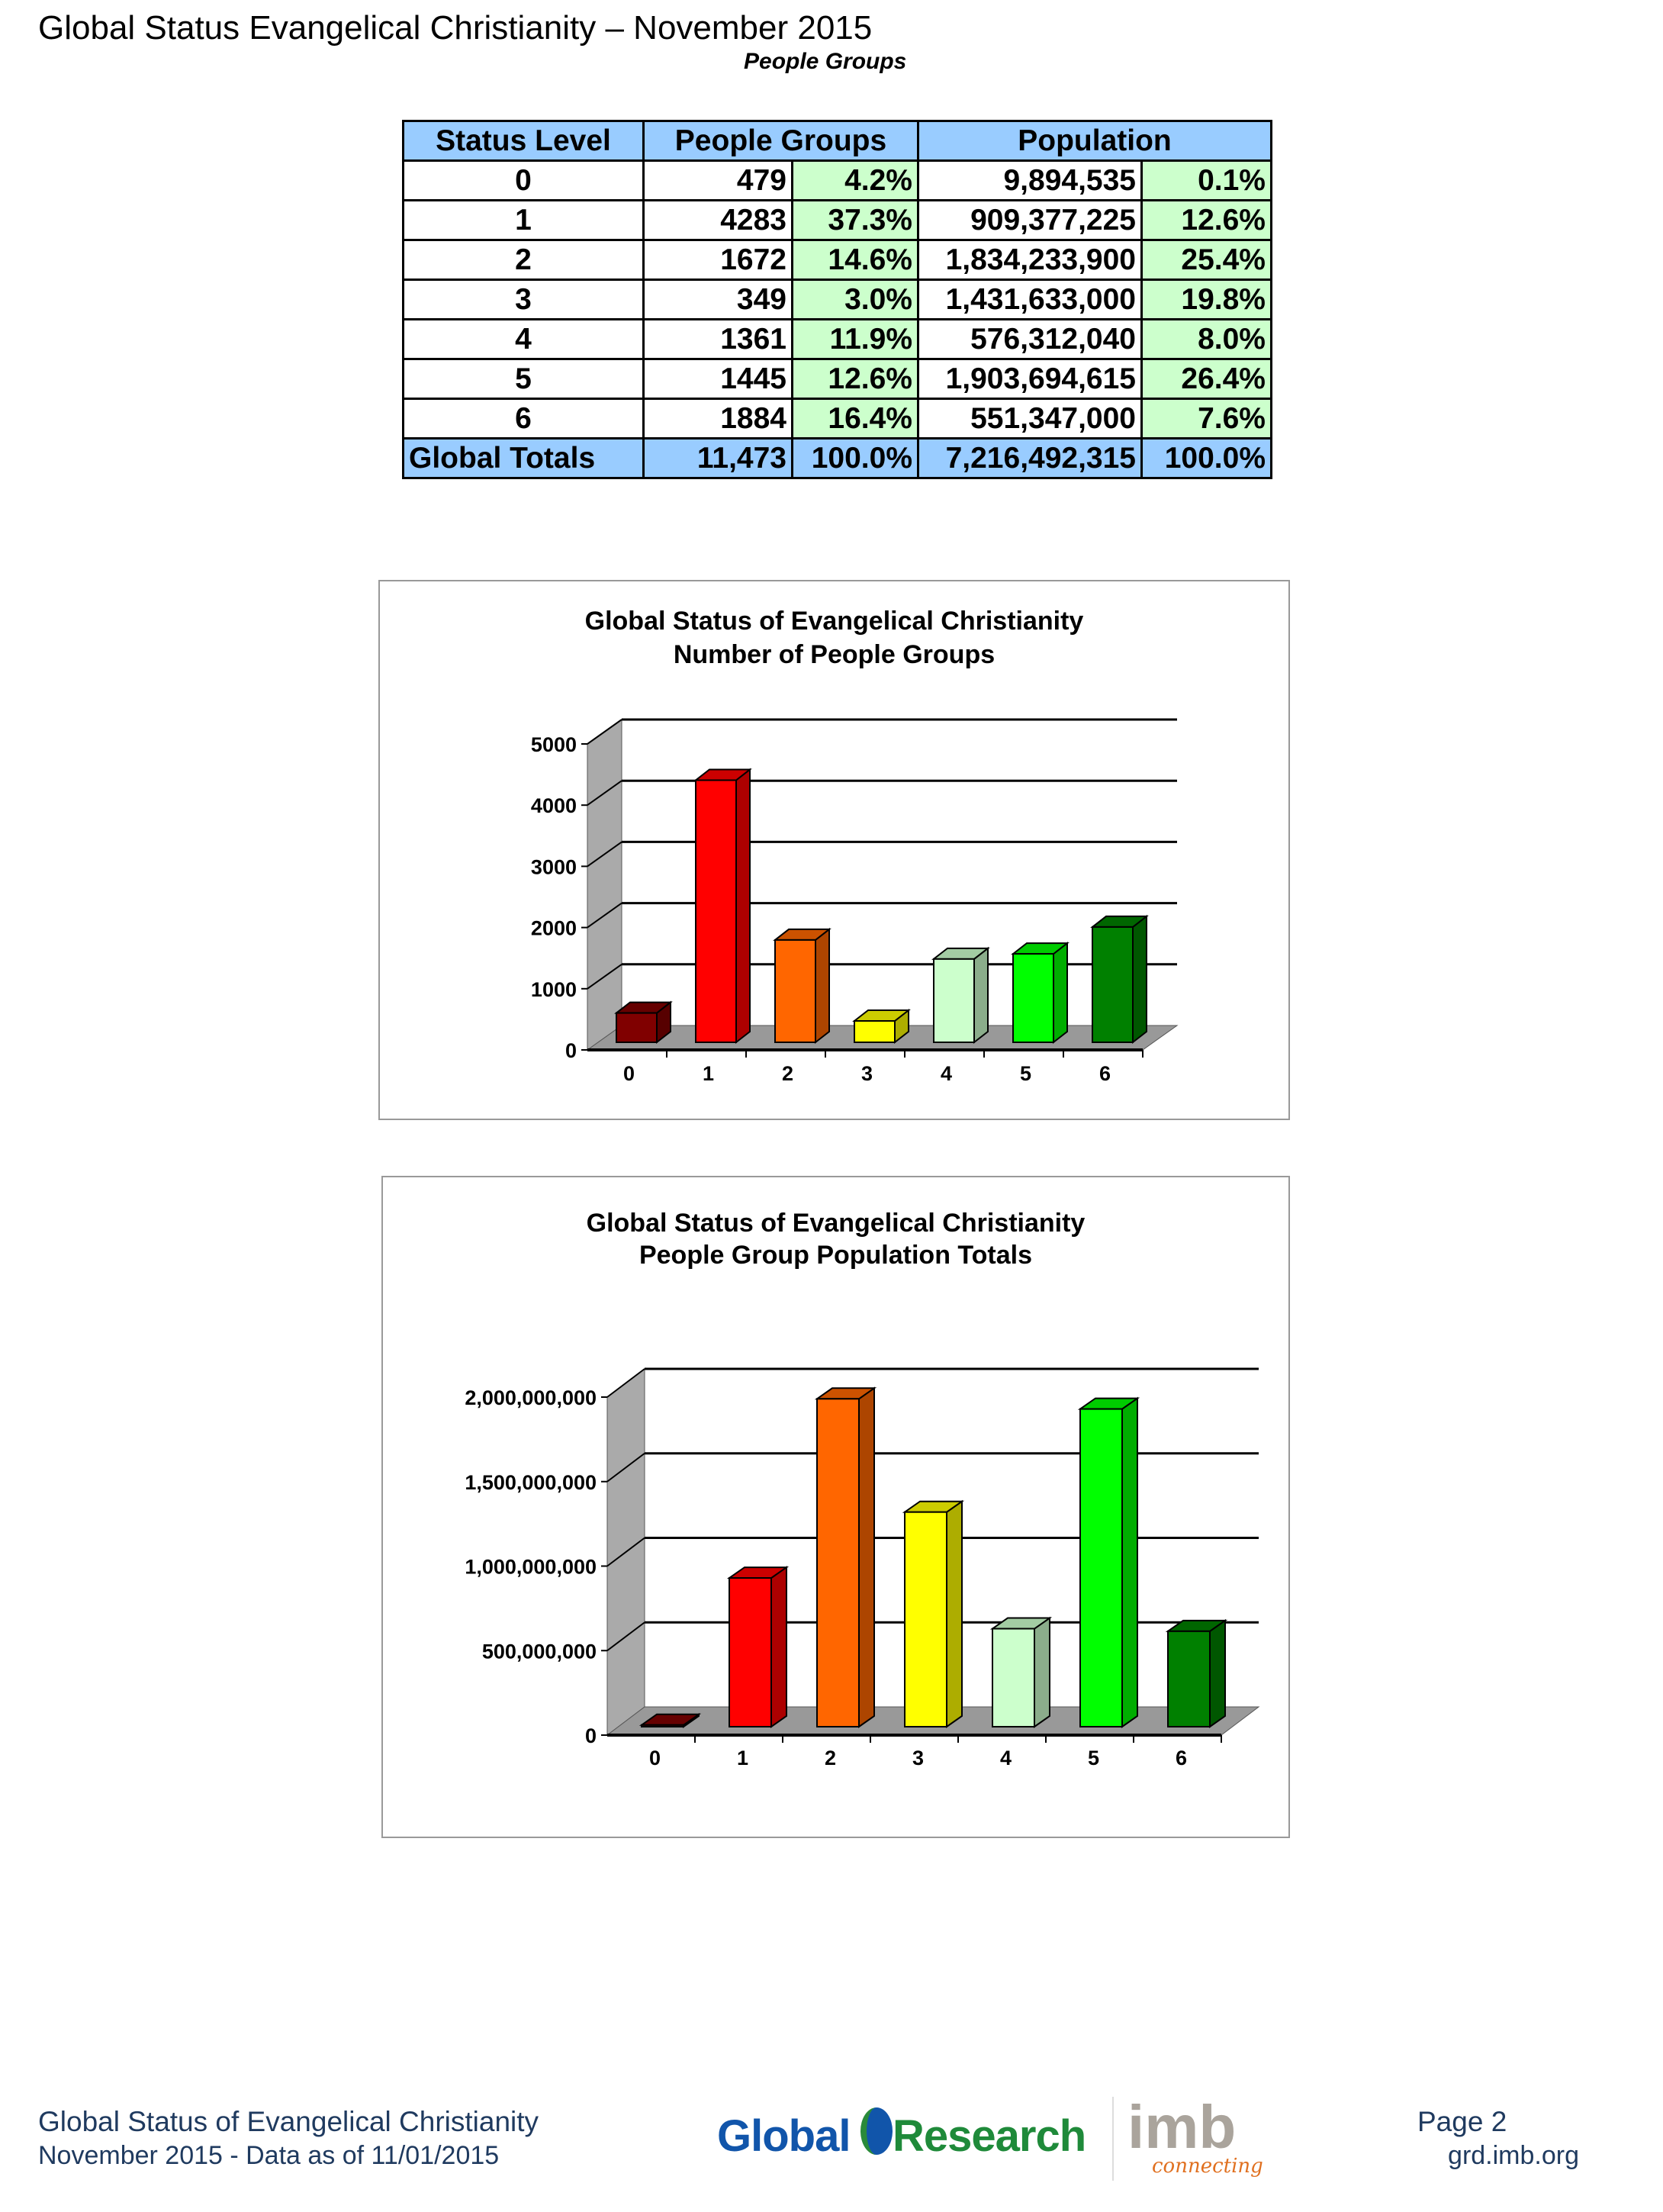 The image size is (1663, 2212). Describe the element at coordinates (1206, 220) in the screenshot. I see `population-pct-cell: 12.6%` at that location.